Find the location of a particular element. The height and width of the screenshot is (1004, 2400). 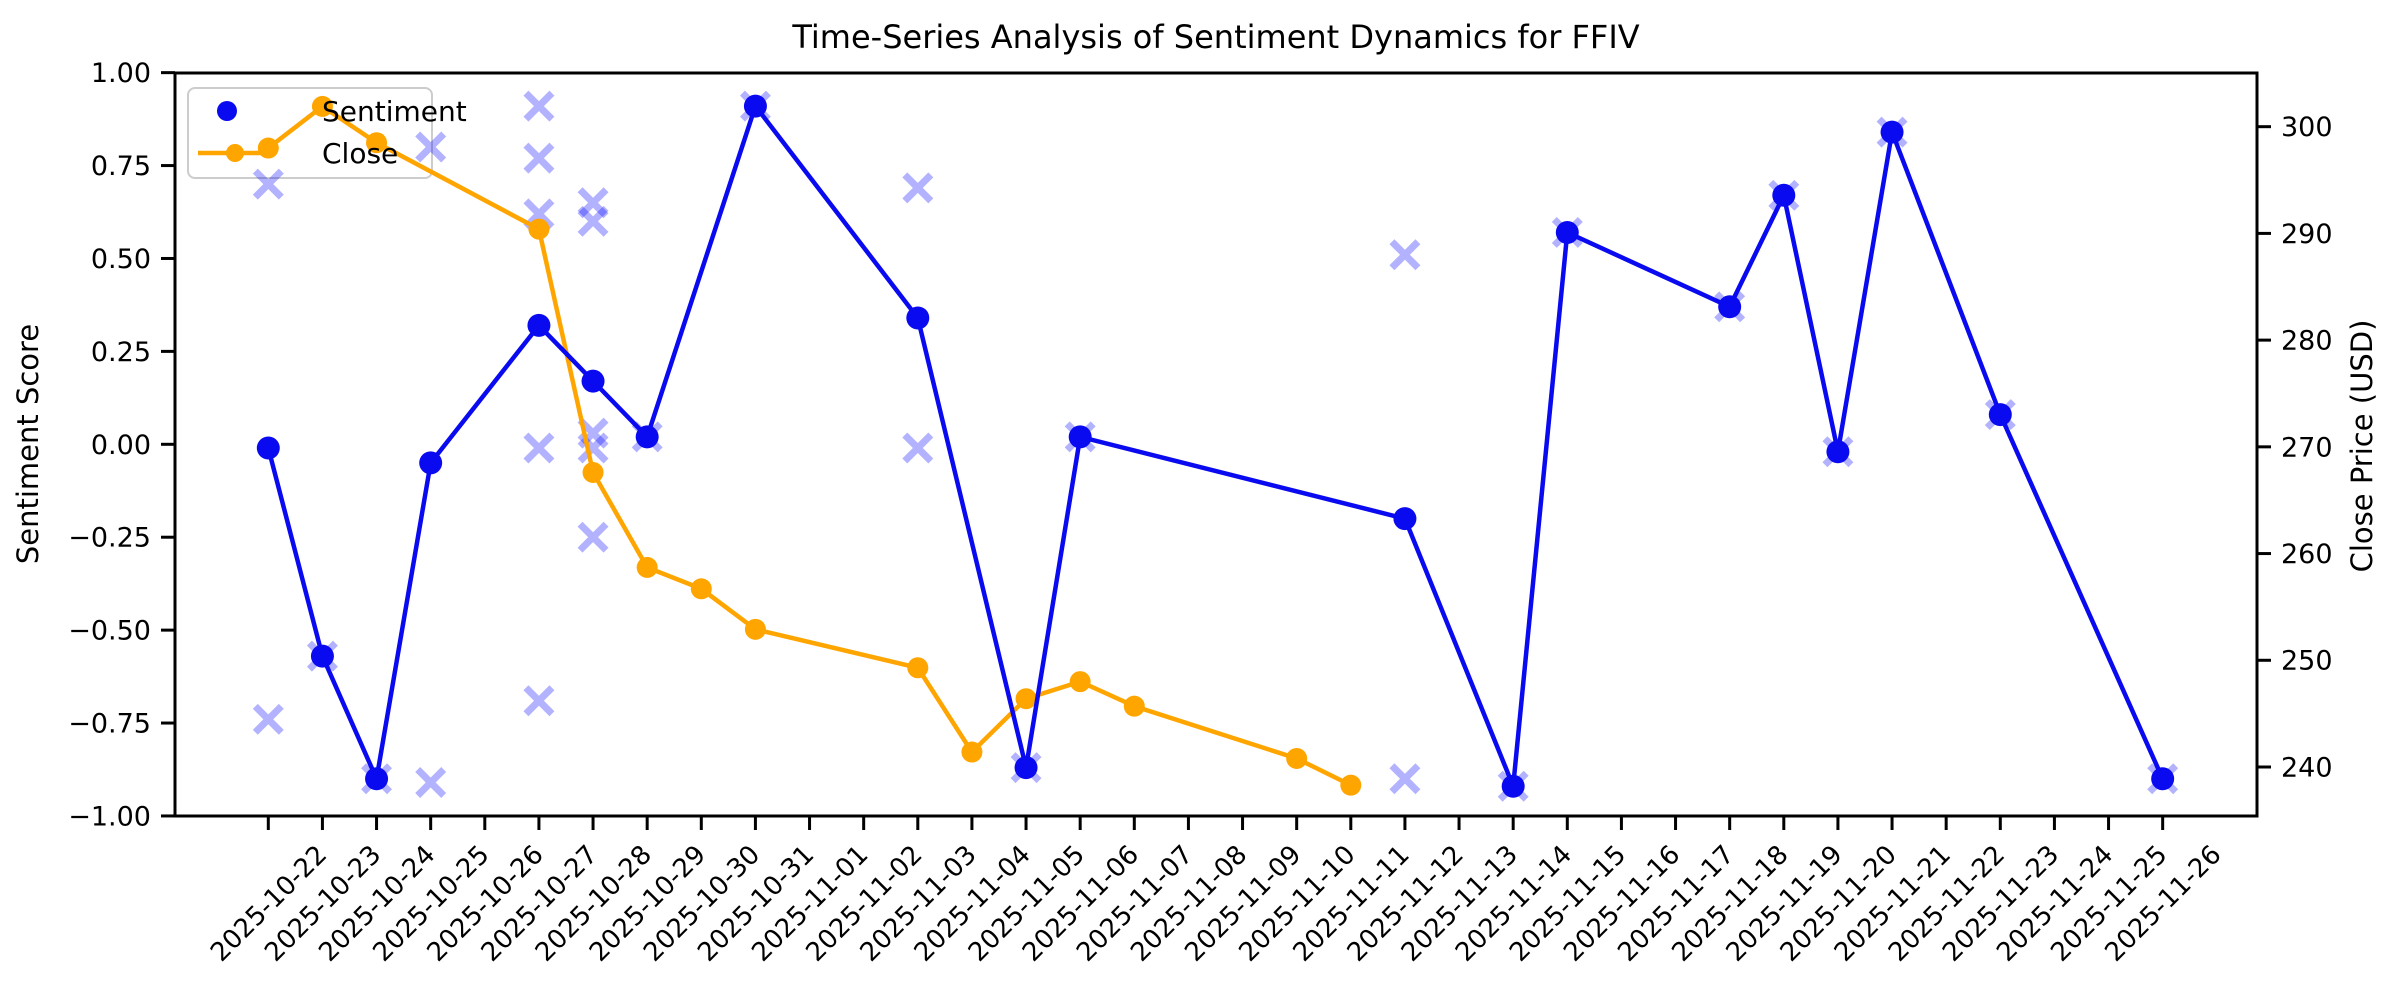

y-tick-label-left: −1.00 is located at coordinates (109, 816).